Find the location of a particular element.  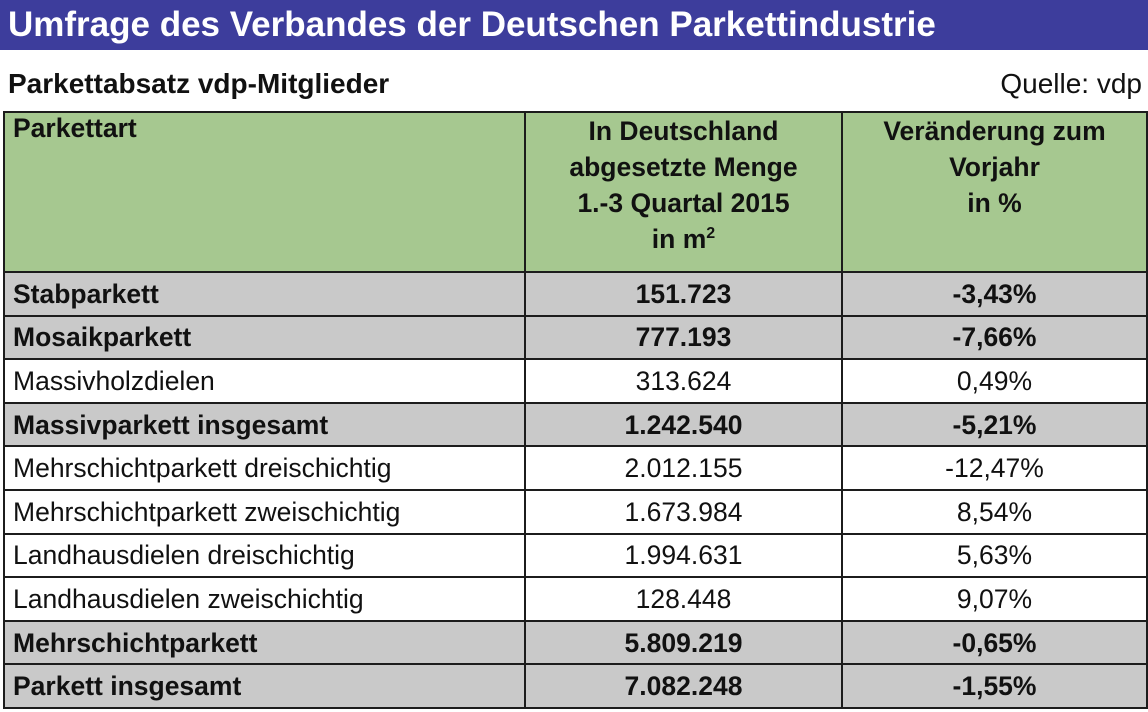

row-change-cell: -0,65% is located at coordinates (994, 642).